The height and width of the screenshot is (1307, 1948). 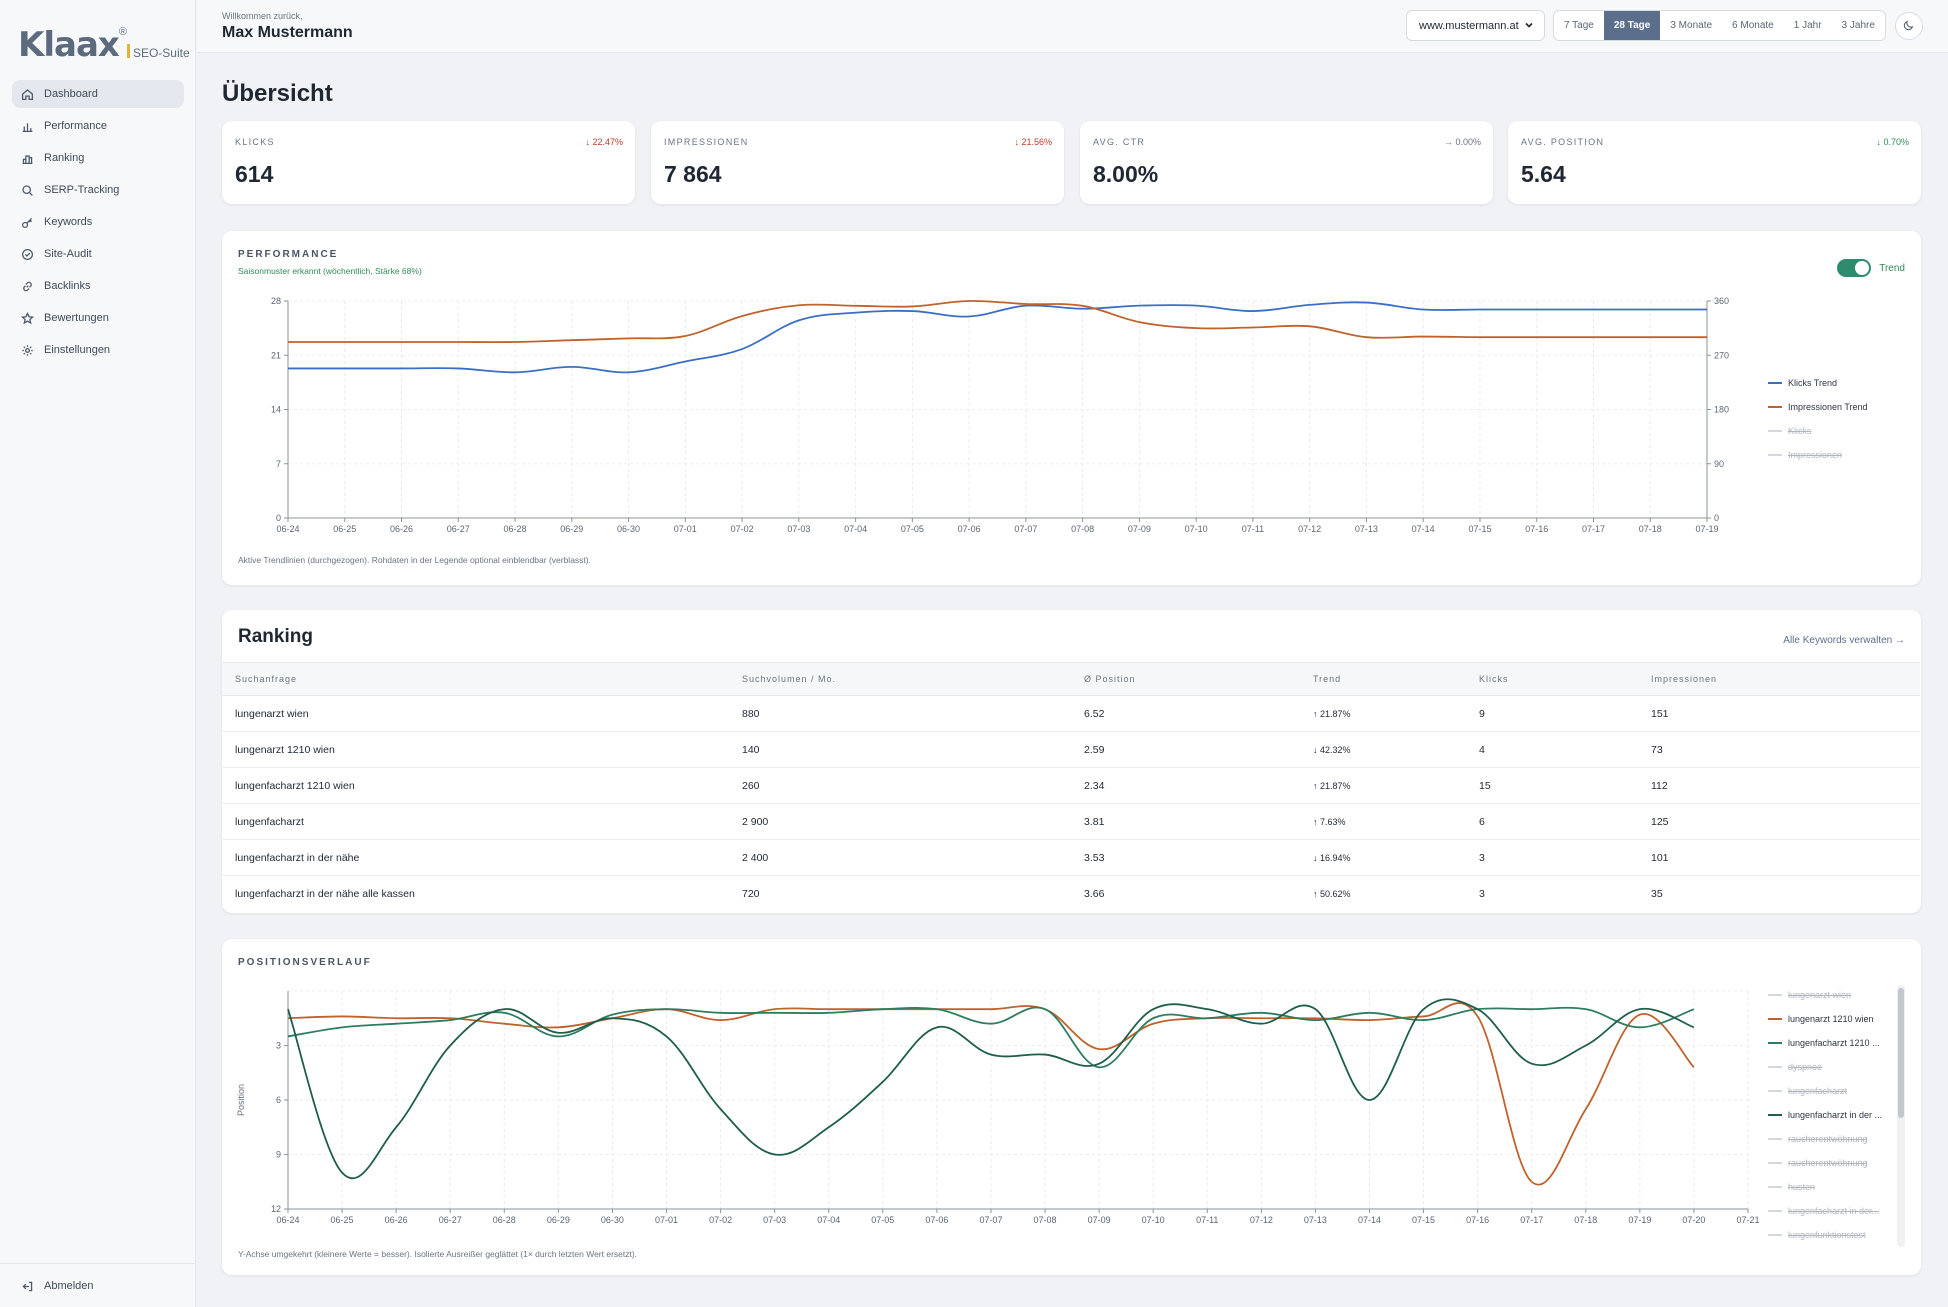 I want to click on range-button-1-jahr: 1 Jahr, so click(x=1807, y=25).